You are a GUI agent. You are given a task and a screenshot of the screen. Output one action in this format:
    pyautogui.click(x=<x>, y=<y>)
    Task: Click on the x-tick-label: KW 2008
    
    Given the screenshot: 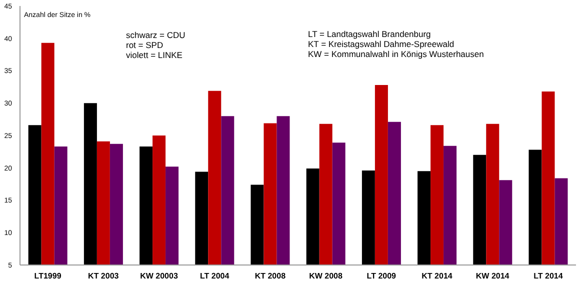 What is the action you would take?
    pyautogui.click(x=326, y=276)
    